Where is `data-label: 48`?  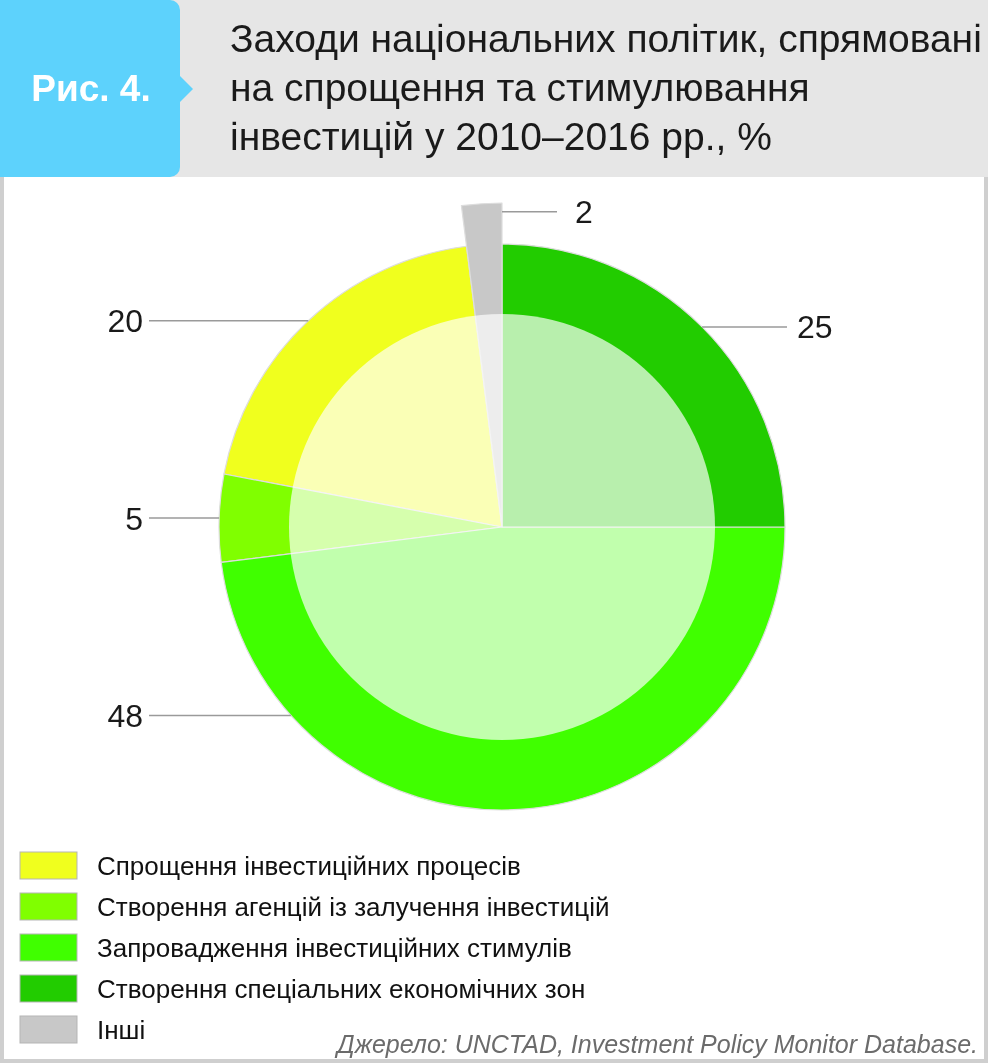 data-label: 48 is located at coordinates (125, 716).